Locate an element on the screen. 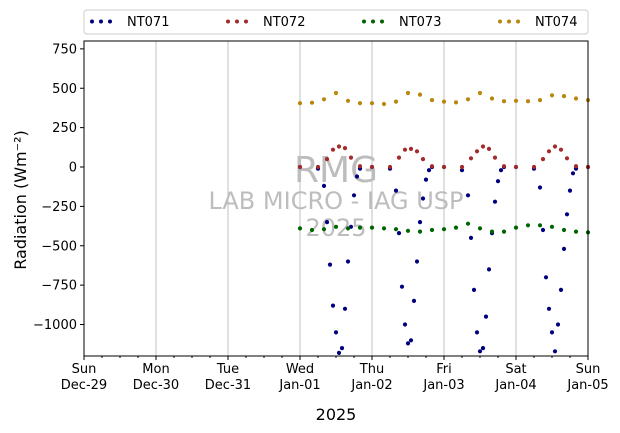 This screenshot has width=620, height=433. series-nt072 is located at coordinates (444, 157).